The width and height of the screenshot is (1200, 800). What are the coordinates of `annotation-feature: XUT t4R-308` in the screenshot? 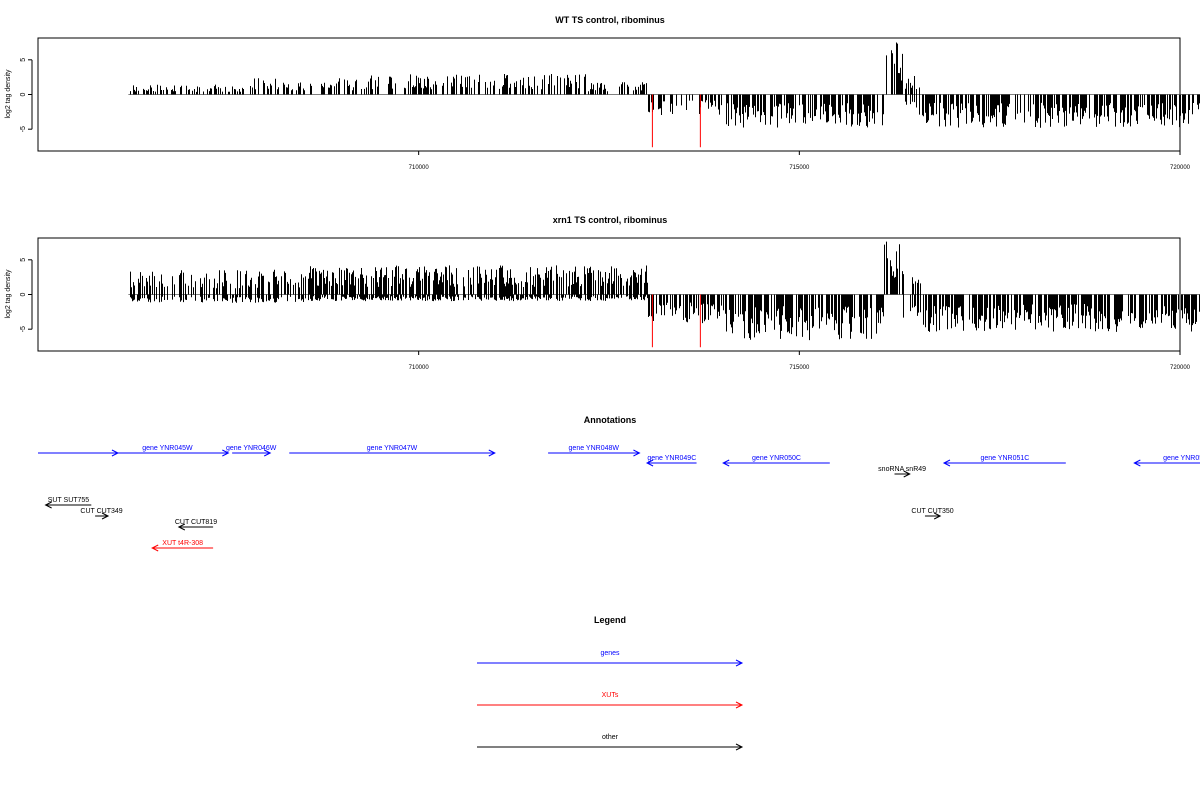 It's located at (182, 546).